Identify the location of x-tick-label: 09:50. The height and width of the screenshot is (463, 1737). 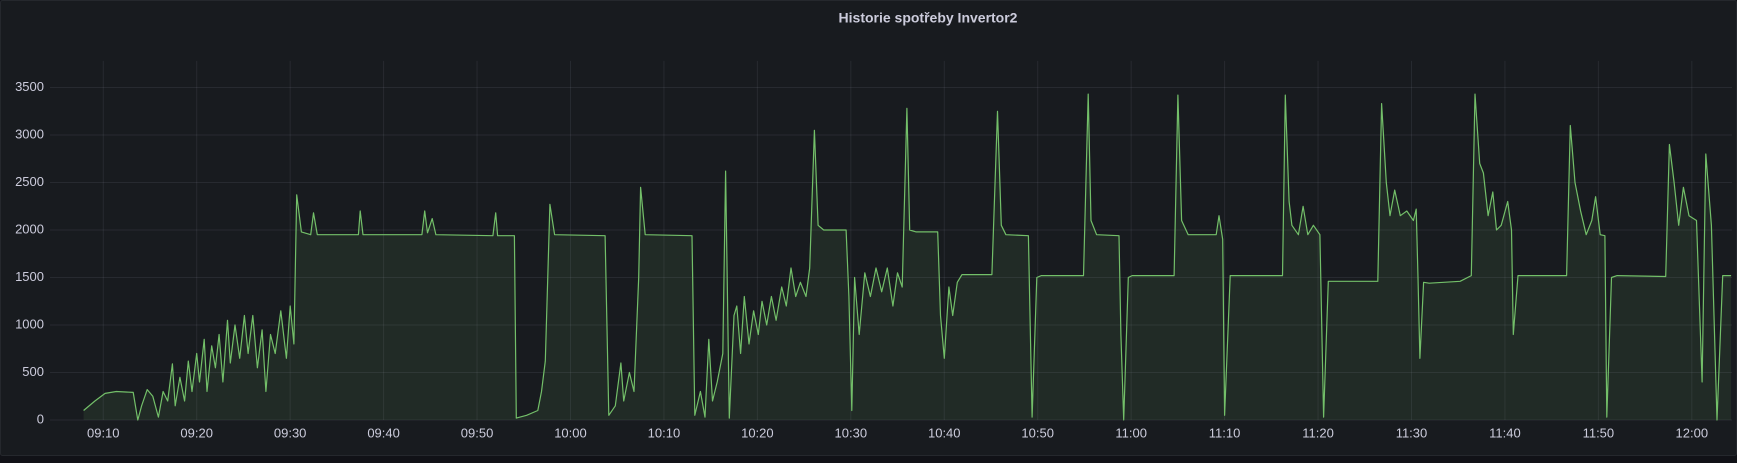
(477, 432).